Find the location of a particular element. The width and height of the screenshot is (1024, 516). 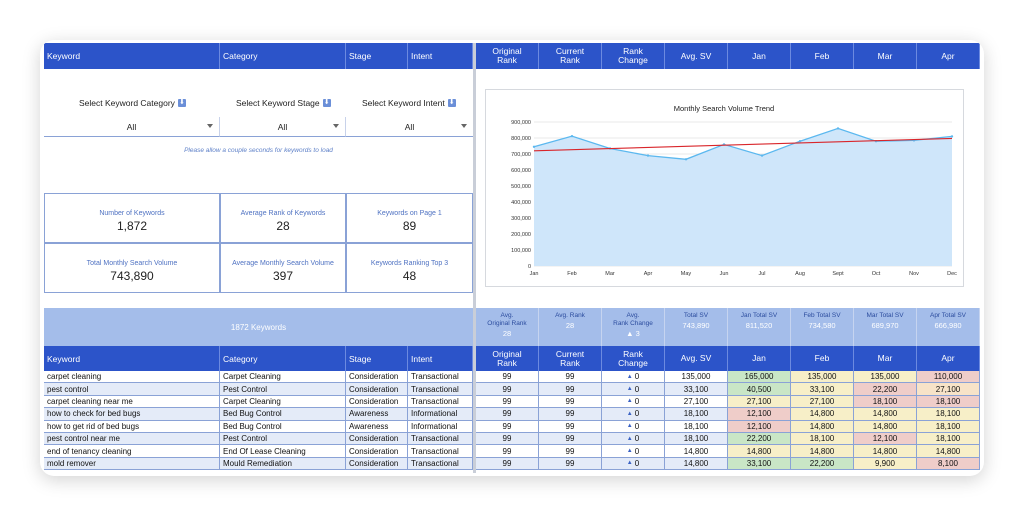

table-row: 99 99 ▲ 0 27,100 27,100 27,100 18,100 18,100 is located at coordinates (728, 402).